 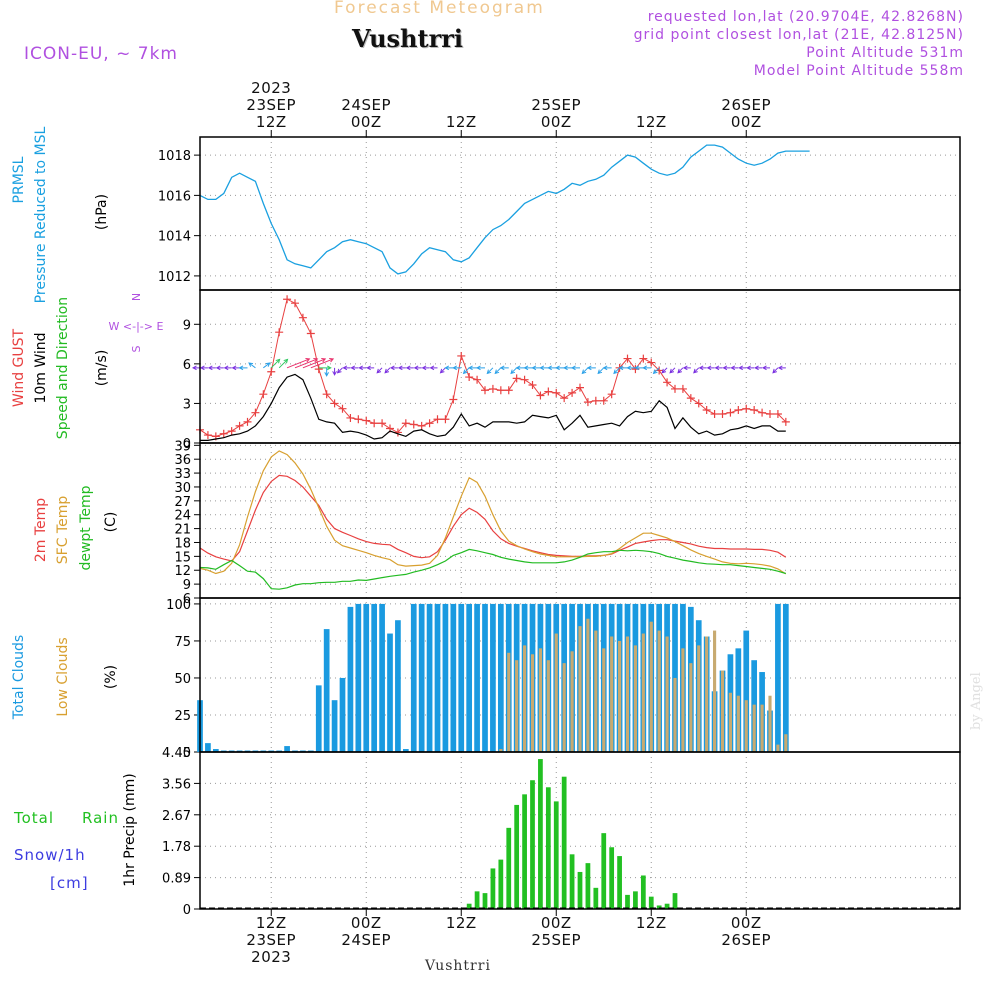 I want to click on y-tick-label: 18, so click(x=182, y=543).